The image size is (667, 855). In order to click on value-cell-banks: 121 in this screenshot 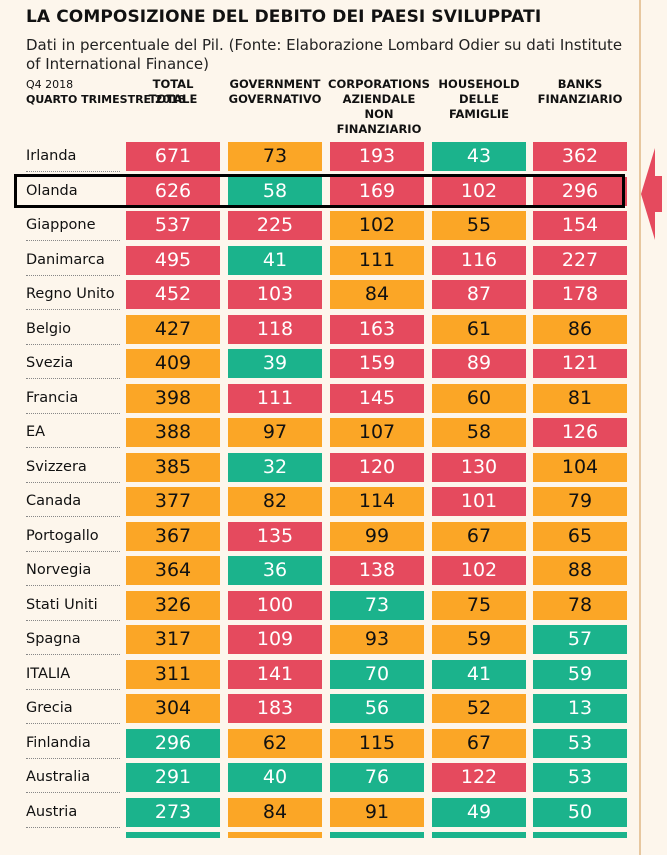, I will do `click(580, 363)`.